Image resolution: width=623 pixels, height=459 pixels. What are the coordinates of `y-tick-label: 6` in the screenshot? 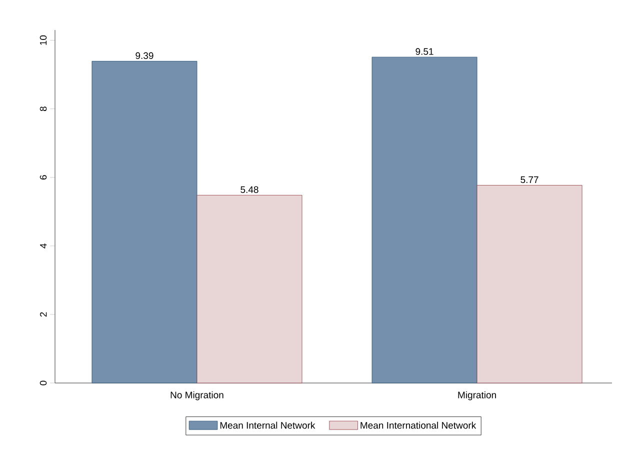 It's located at (43, 177).